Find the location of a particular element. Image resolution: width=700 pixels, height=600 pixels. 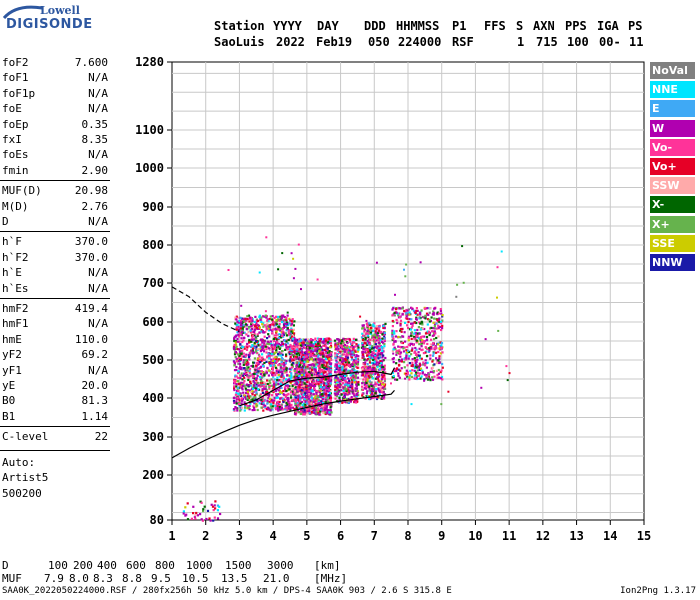

param-label: foF1 is located at coordinates (15, 78).